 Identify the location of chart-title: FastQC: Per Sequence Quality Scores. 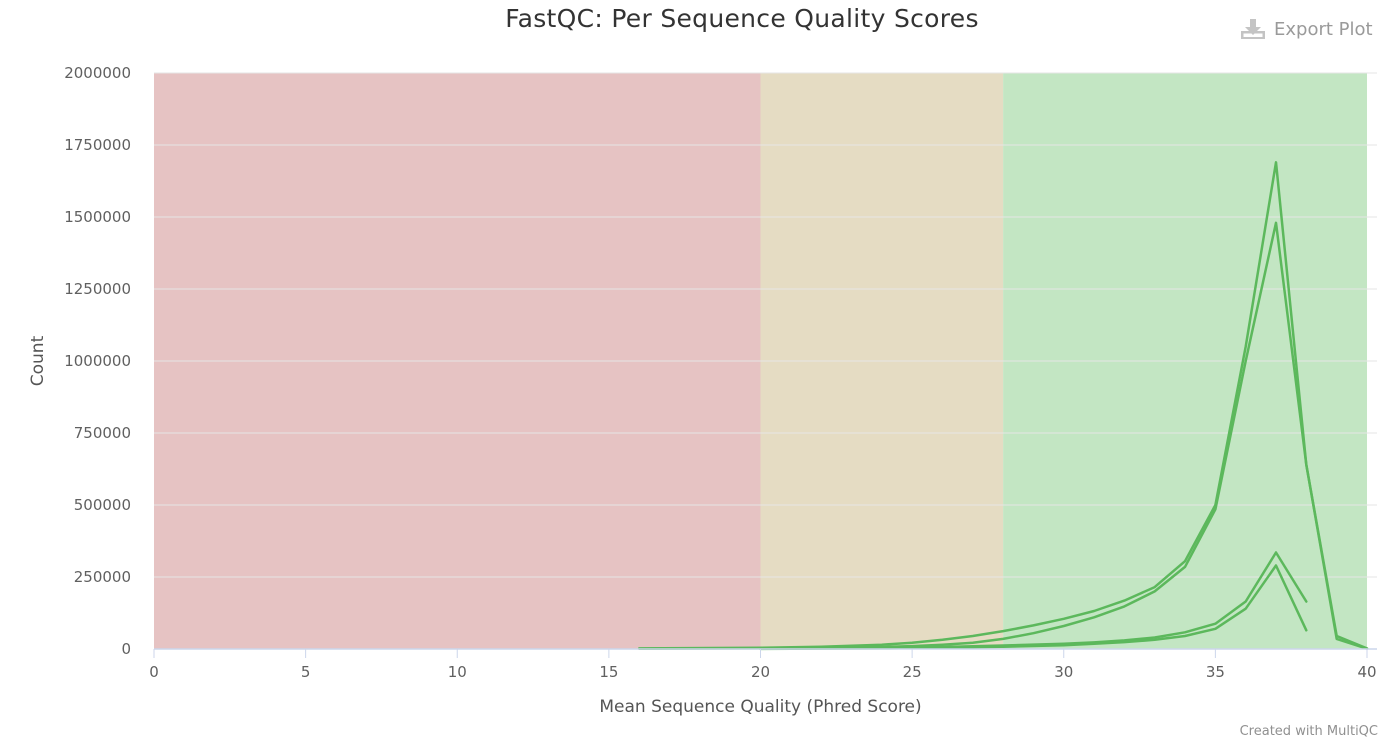
(742, 18).